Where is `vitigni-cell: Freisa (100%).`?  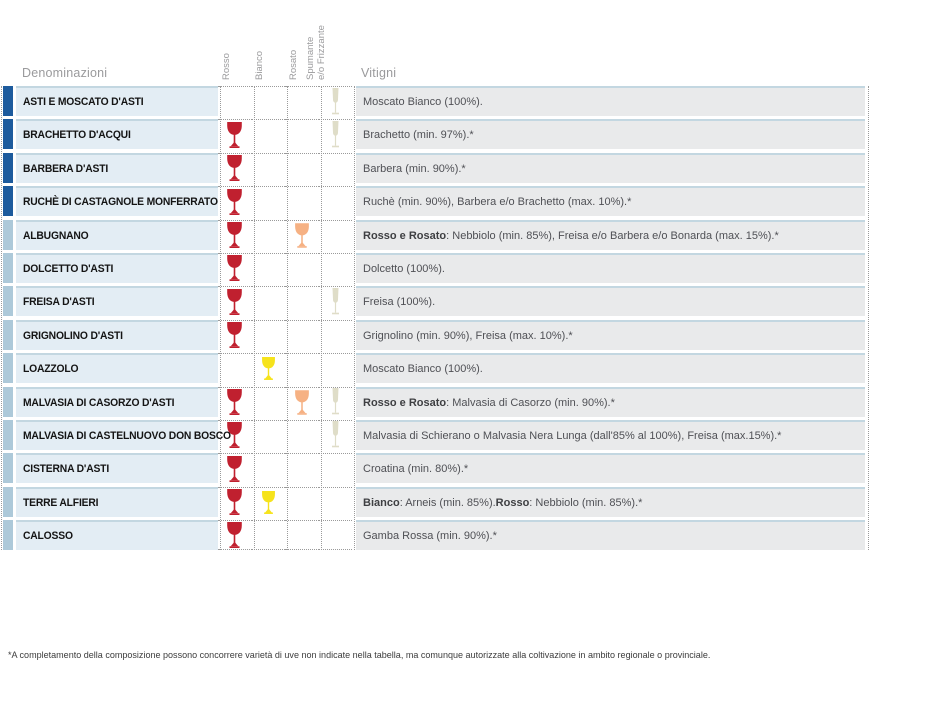 vitigni-cell: Freisa (100%). is located at coordinates (610, 301).